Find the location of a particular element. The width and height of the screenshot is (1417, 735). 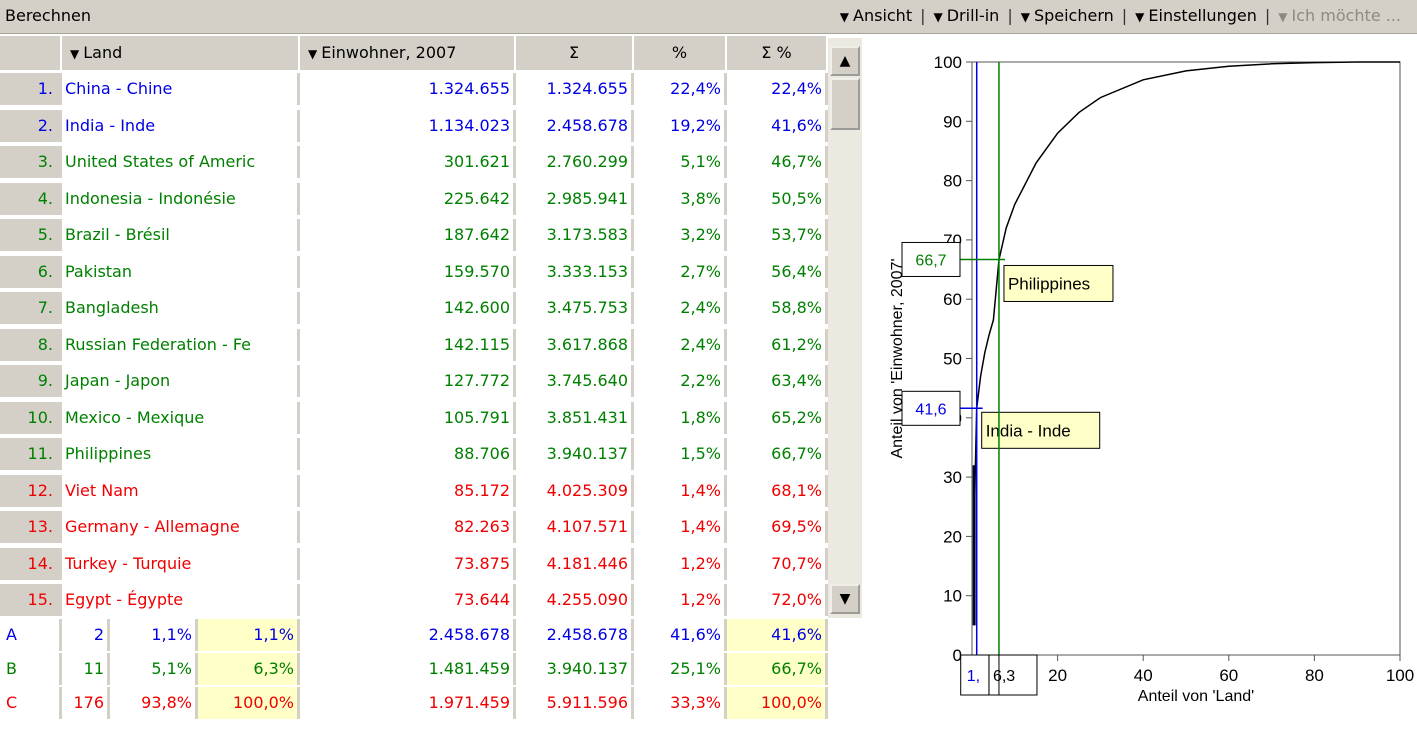

cell-pct: 1,2% is located at coordinates (680, 563).